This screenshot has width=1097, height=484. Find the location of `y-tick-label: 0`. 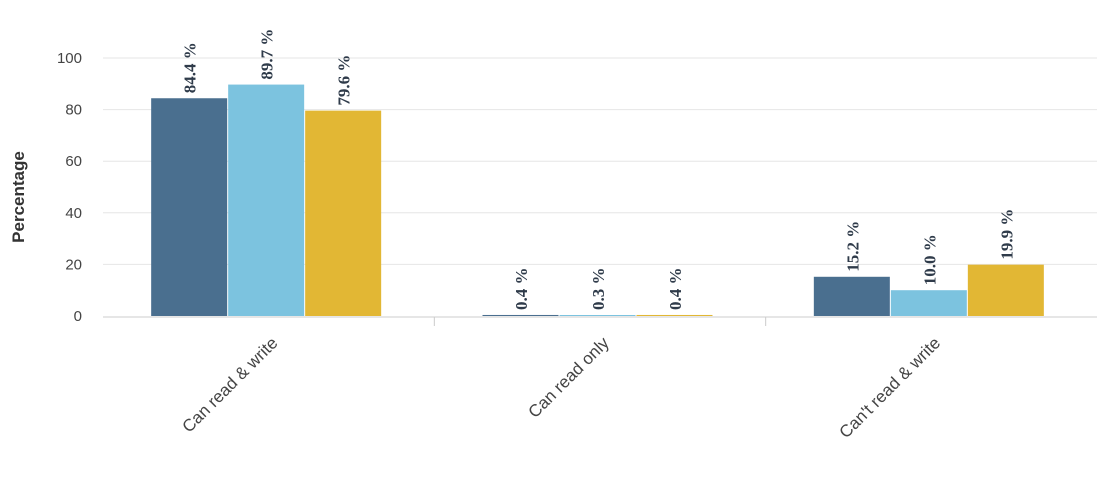

y-tick-label: 0 is located at coordinates (78, 316).